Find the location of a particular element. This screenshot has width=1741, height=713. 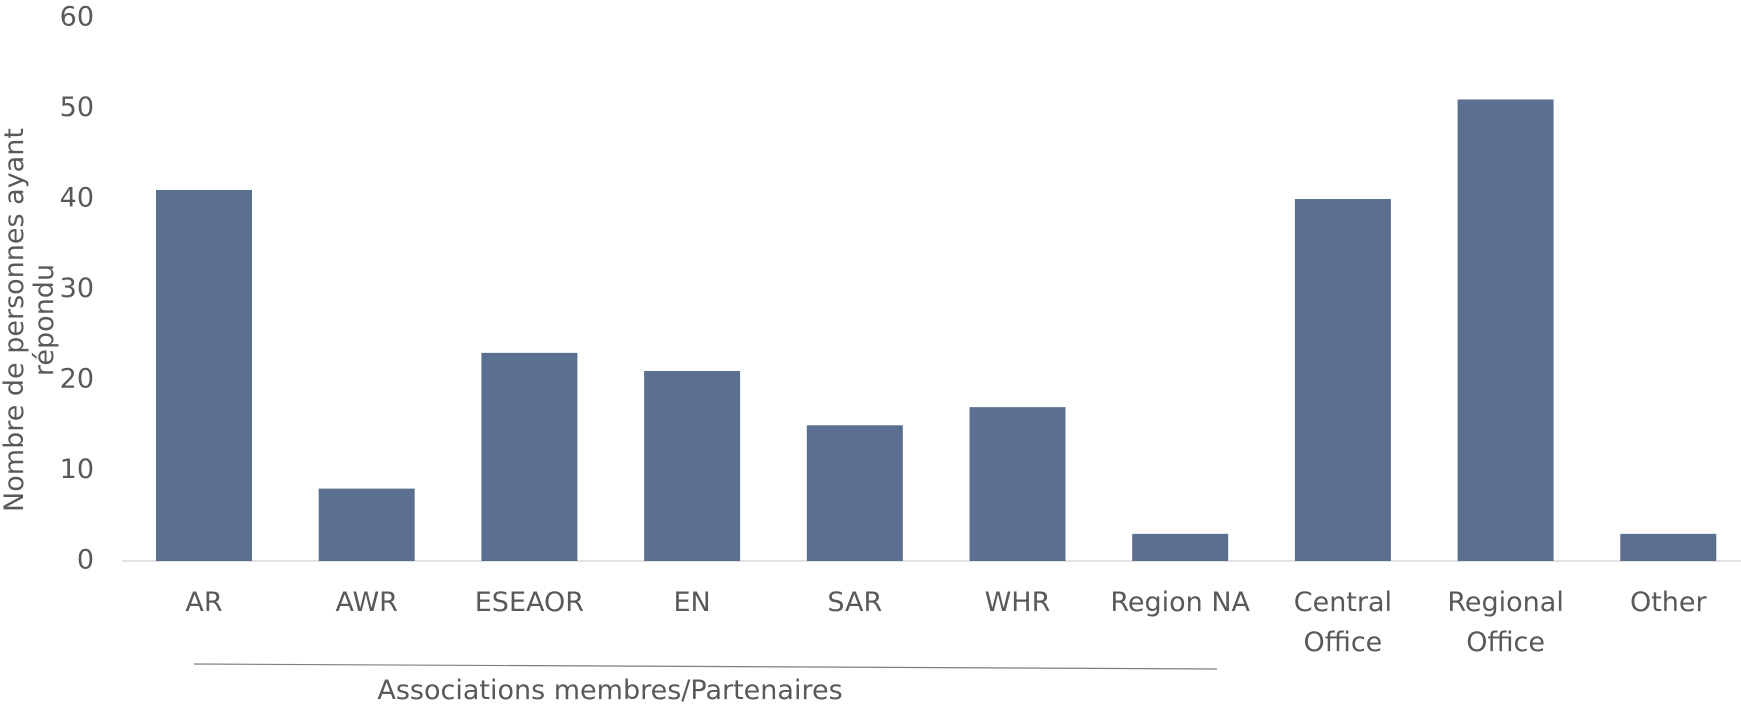

y-tick-label: 30 is located at coordinates (77, 288).